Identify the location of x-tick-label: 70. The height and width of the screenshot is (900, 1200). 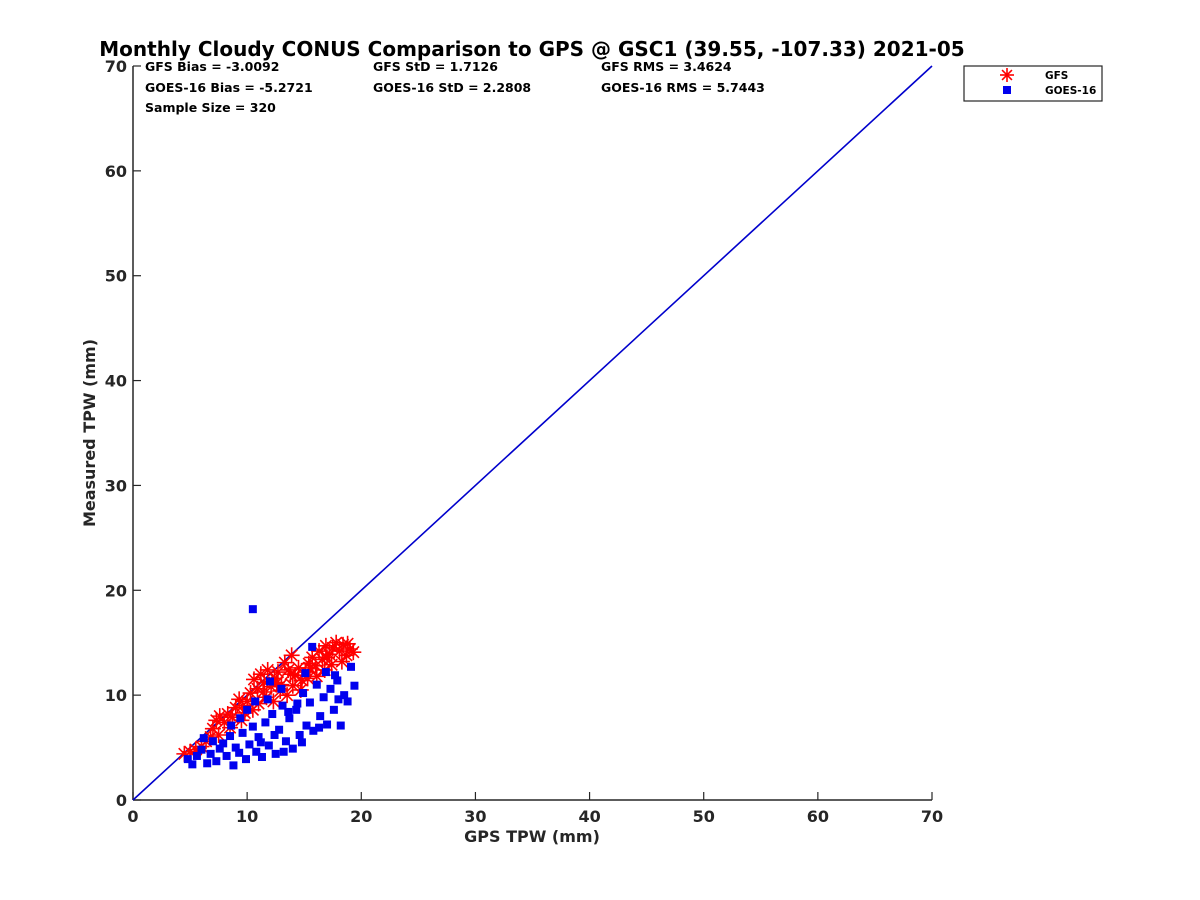
(932, 816).